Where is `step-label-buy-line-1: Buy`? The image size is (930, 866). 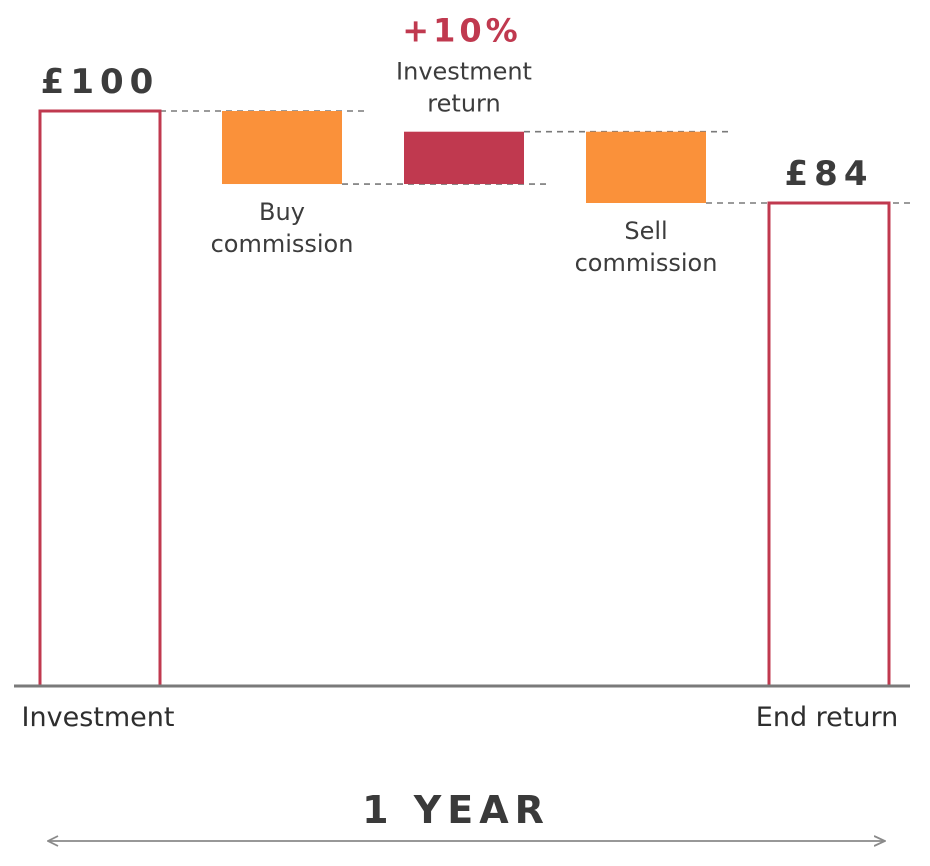
step-label-buy-line-1: Buy is located at coordinates (282, 212).